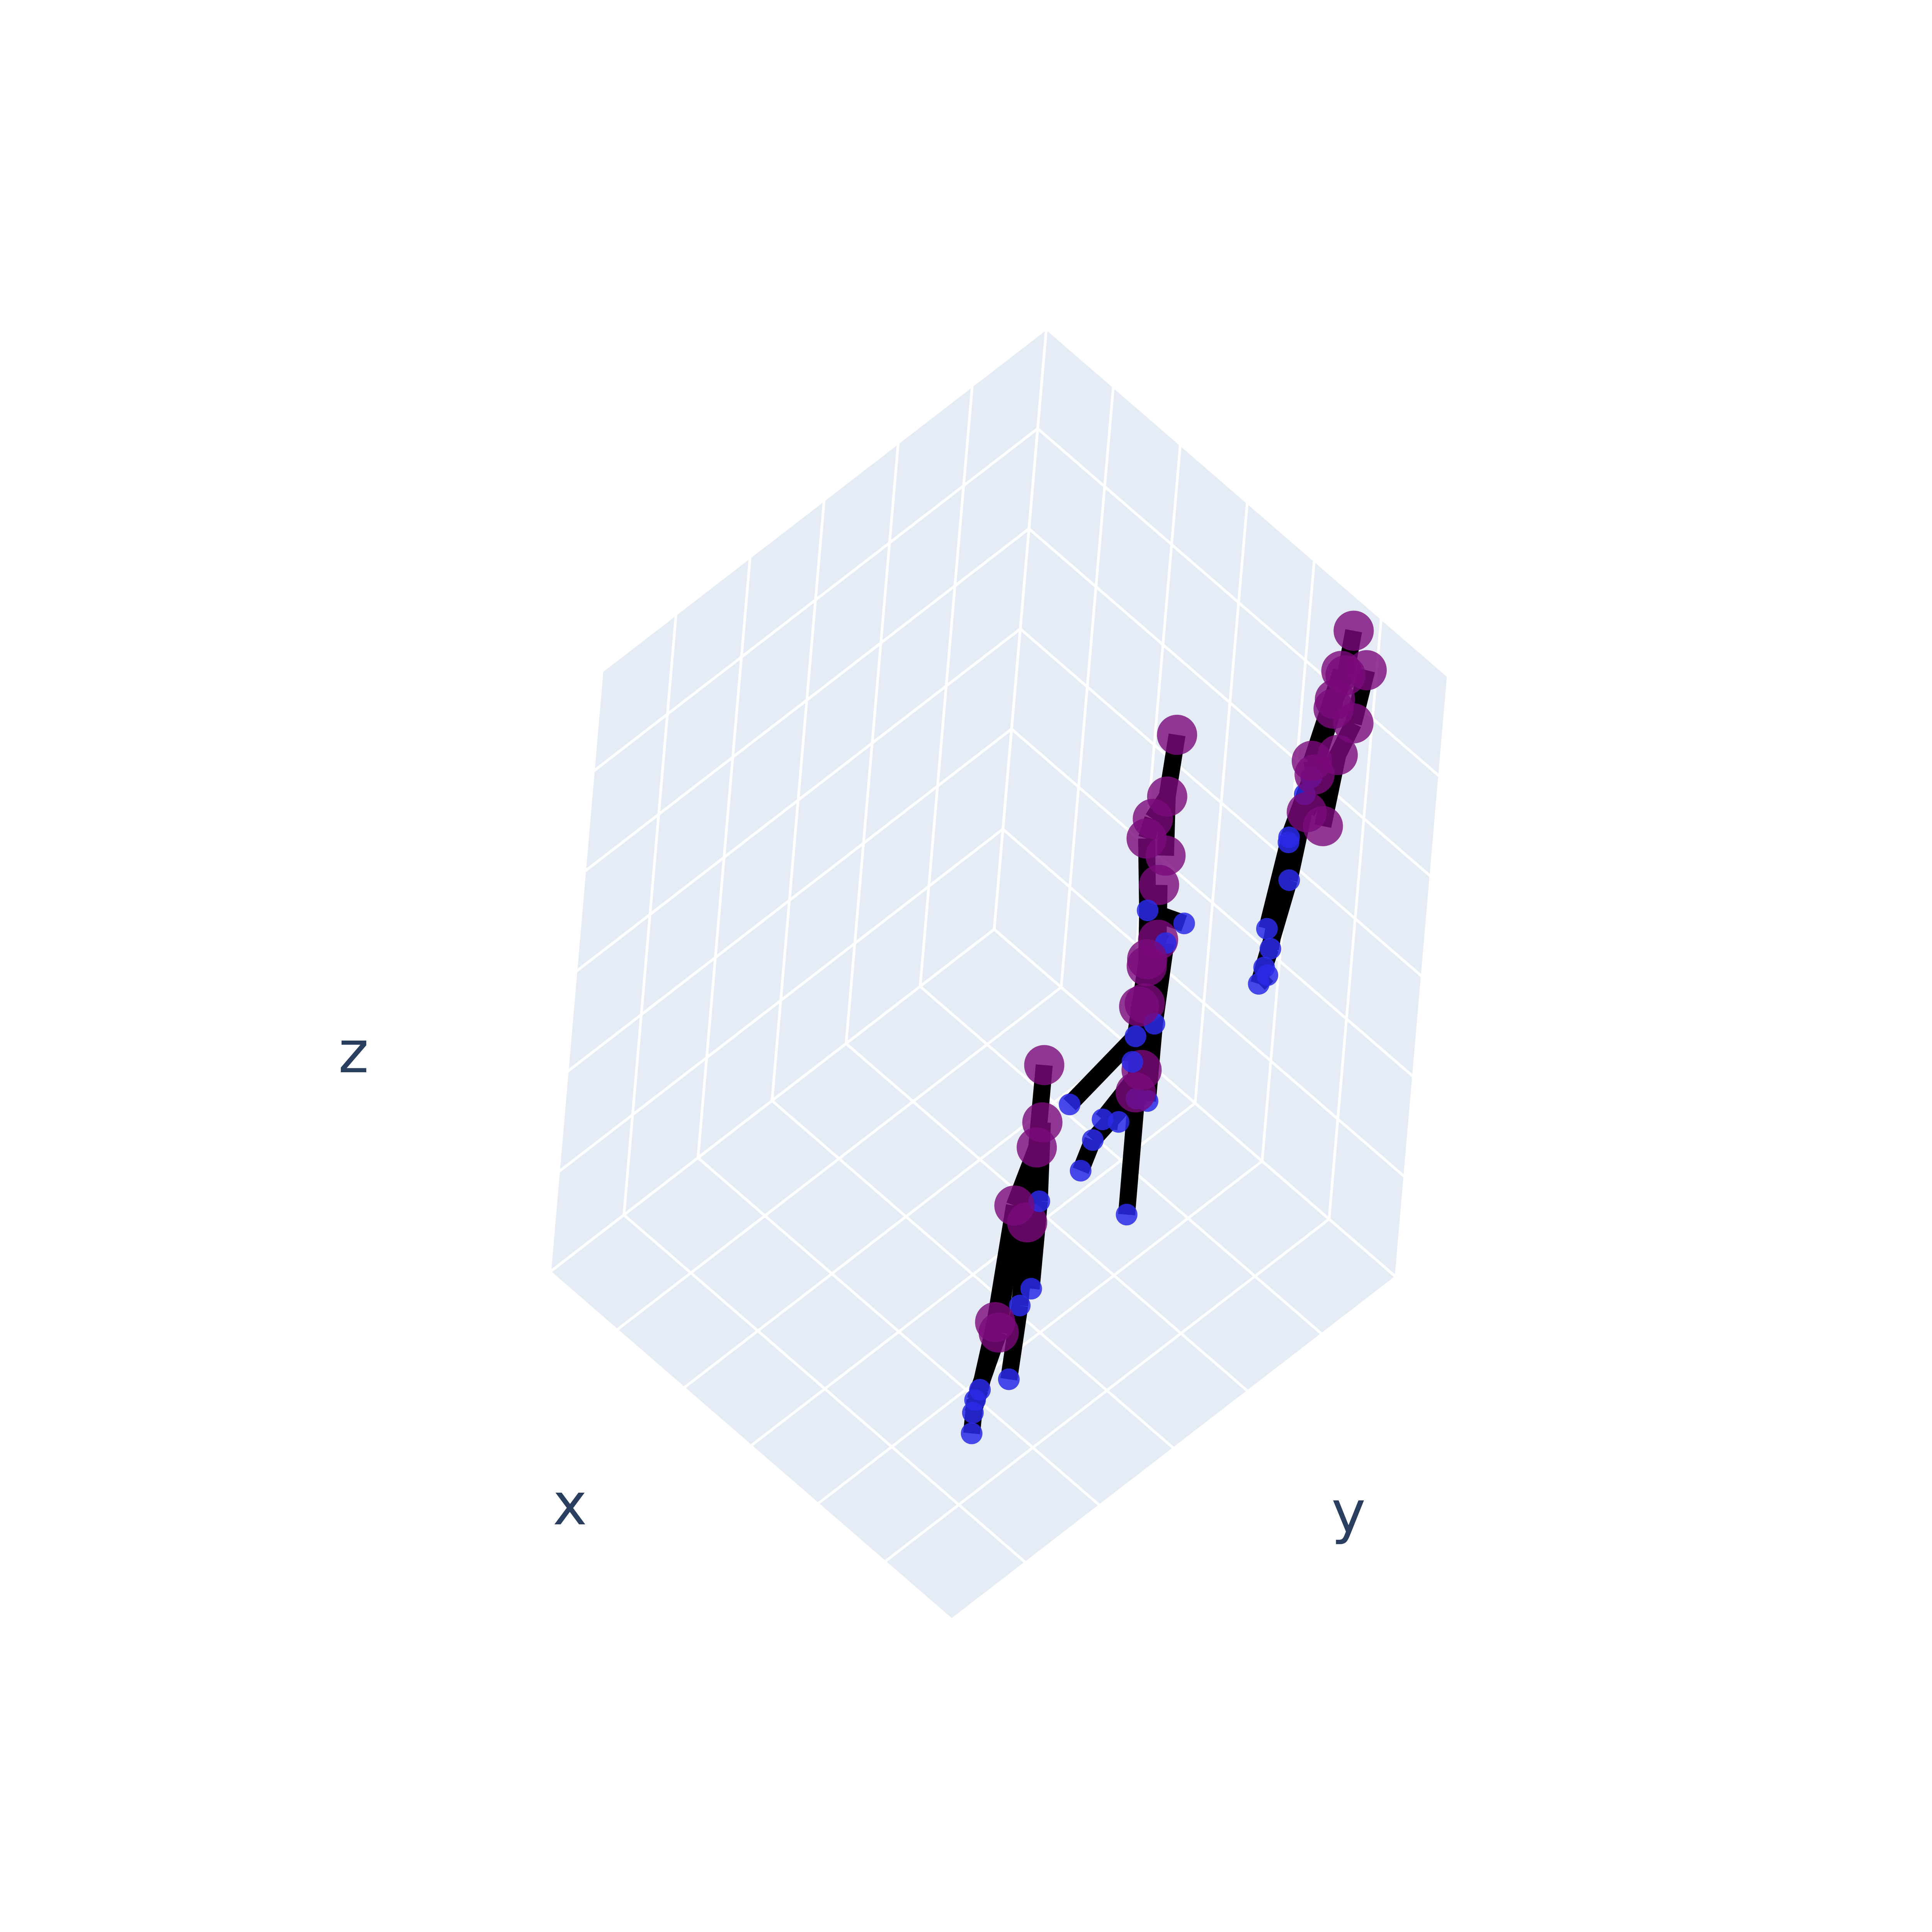  I want to click on skeleton-4-bone, so click(1278, 885).